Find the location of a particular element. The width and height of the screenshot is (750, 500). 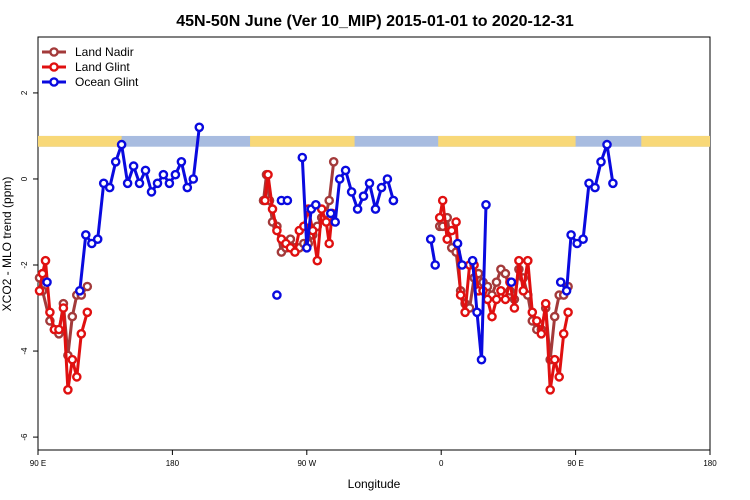

x-tick-label-3: 0 is located at coordinates (441, 463).